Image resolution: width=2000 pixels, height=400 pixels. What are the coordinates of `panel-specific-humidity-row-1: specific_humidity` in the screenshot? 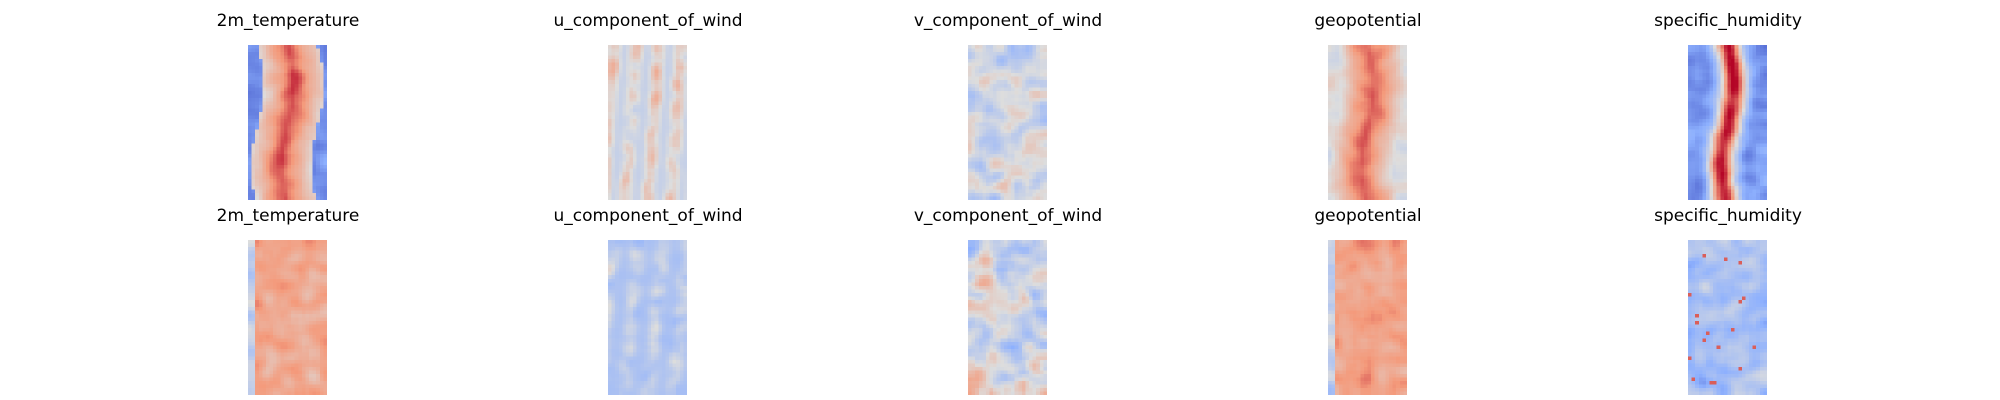 It's located at (1728, 105).